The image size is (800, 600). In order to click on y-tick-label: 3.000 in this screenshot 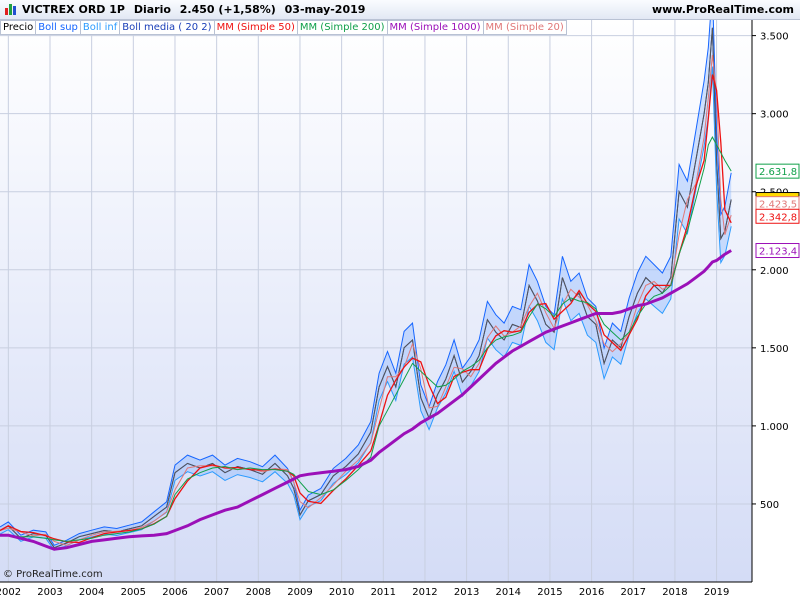, I will do `click(774, 115)`.